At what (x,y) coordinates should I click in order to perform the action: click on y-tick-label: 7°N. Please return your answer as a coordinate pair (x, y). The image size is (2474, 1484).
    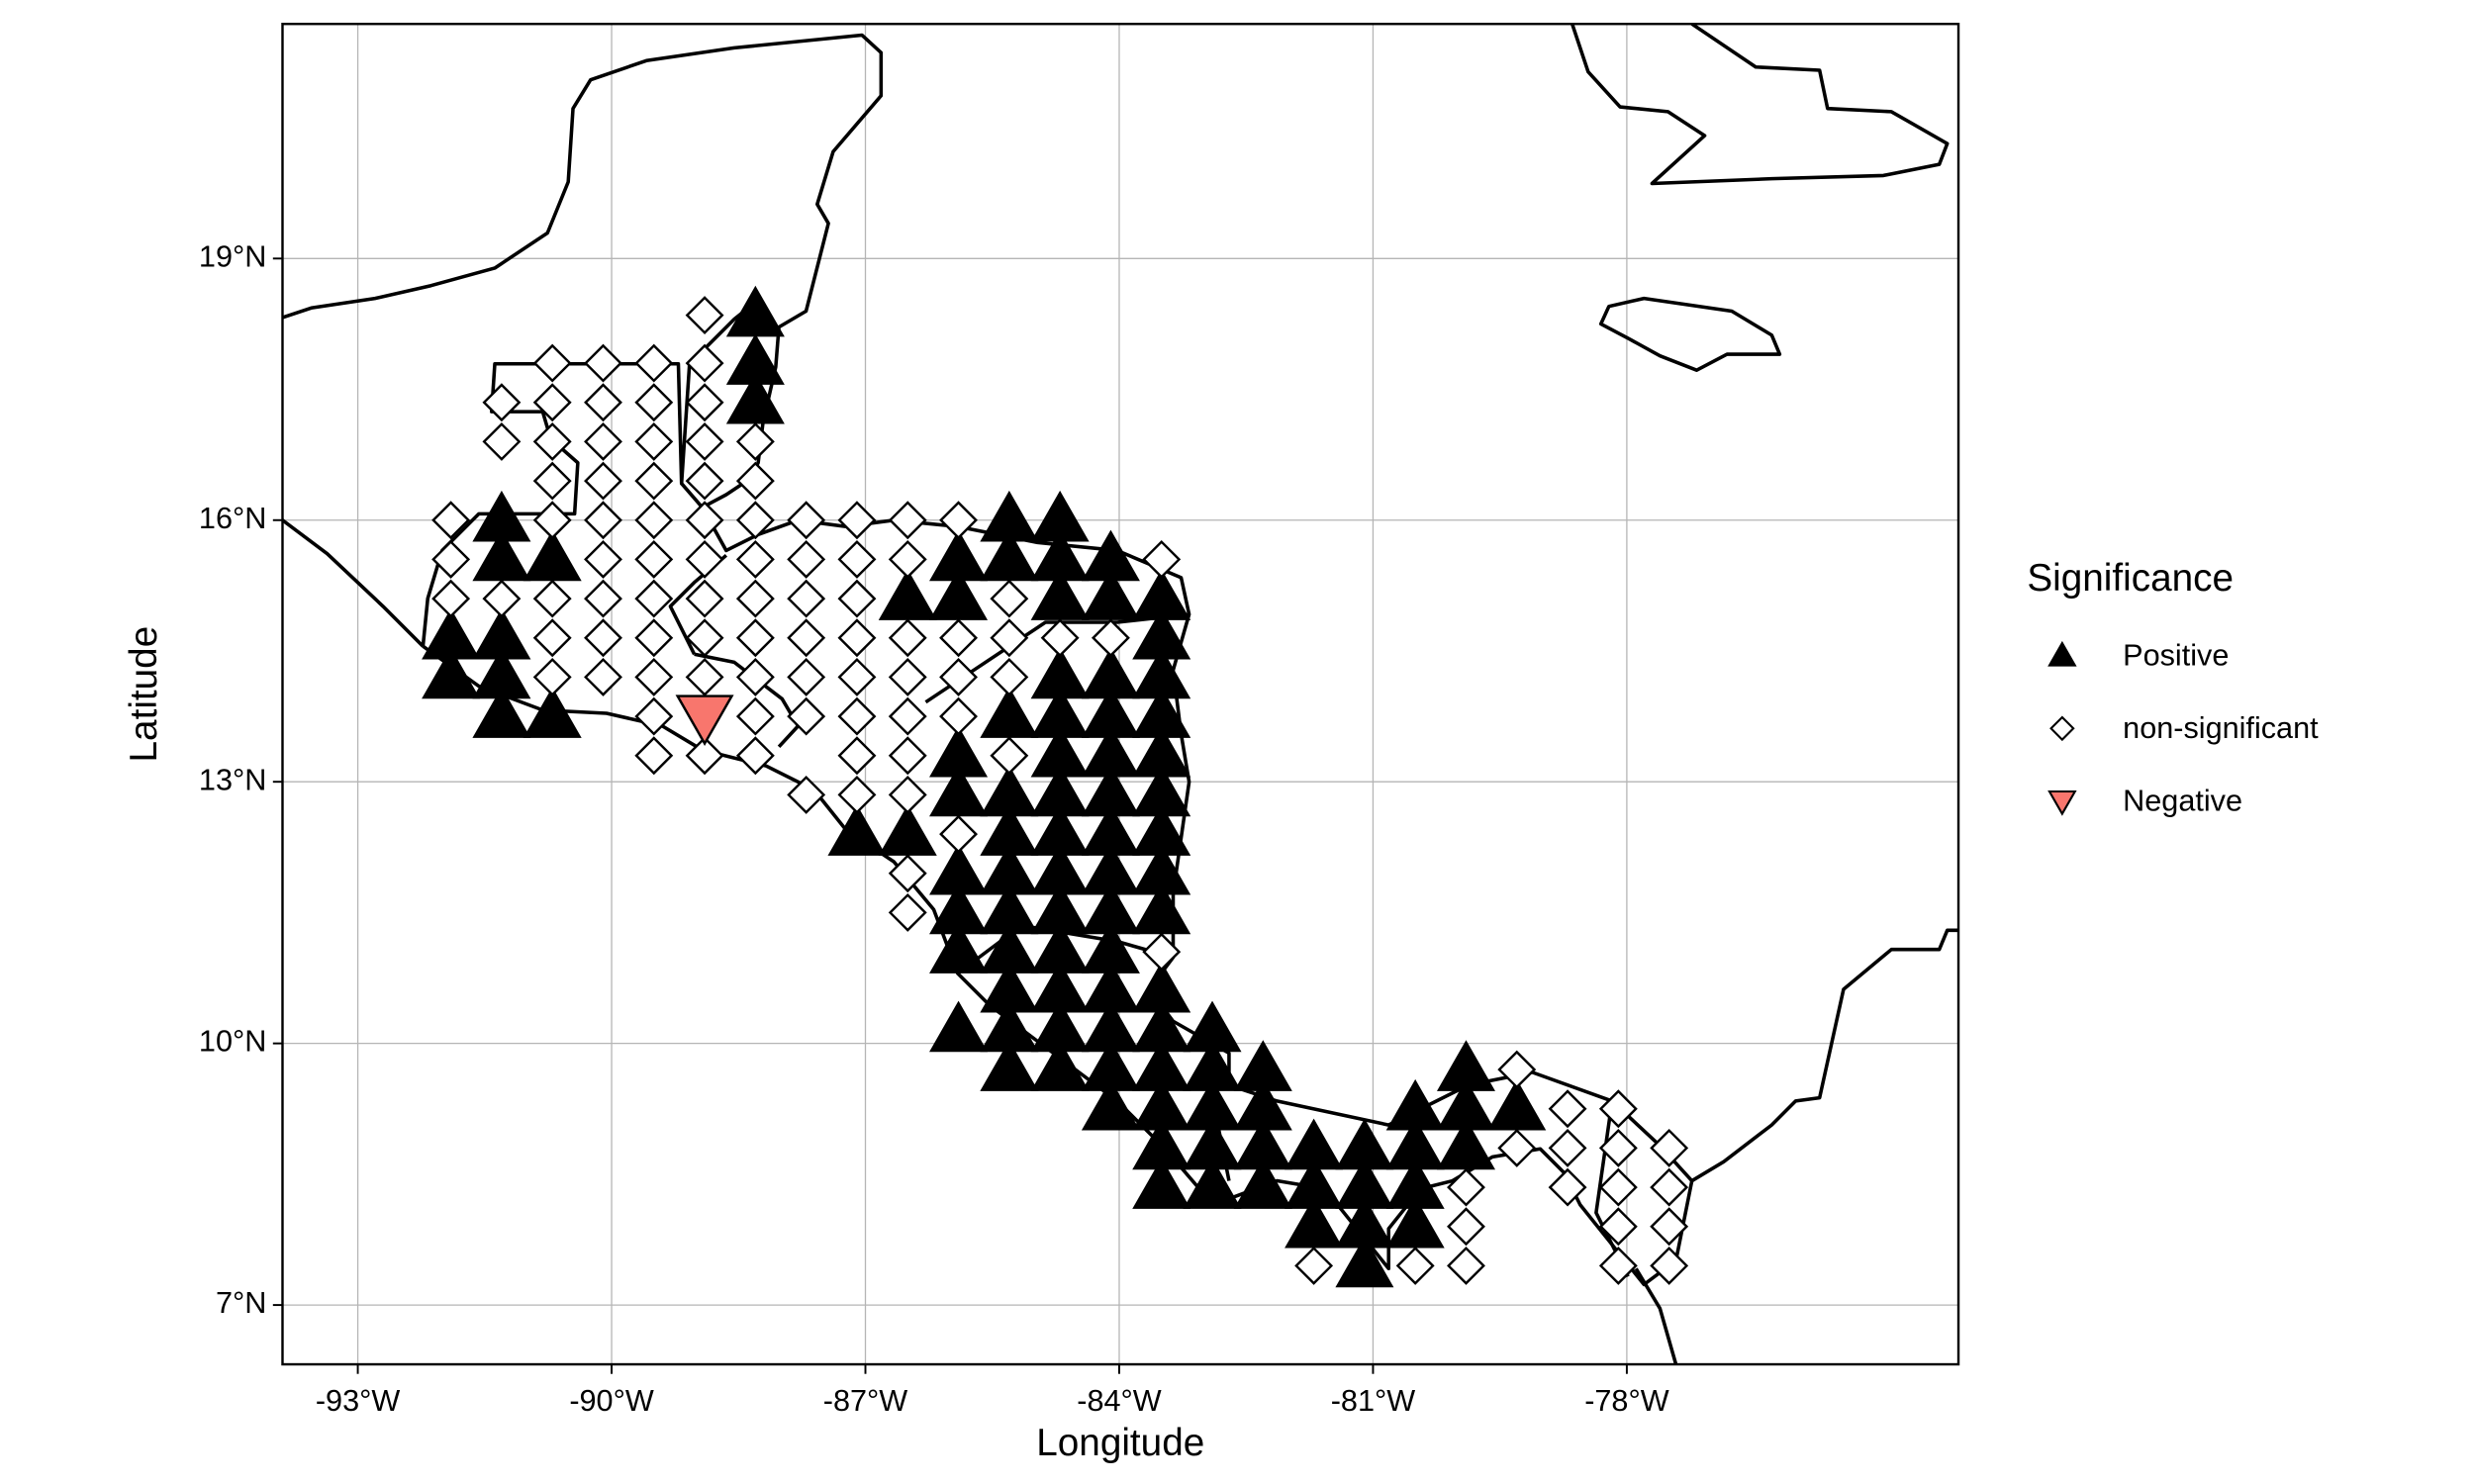
    Looking at the image, I should click on (241, 1303).